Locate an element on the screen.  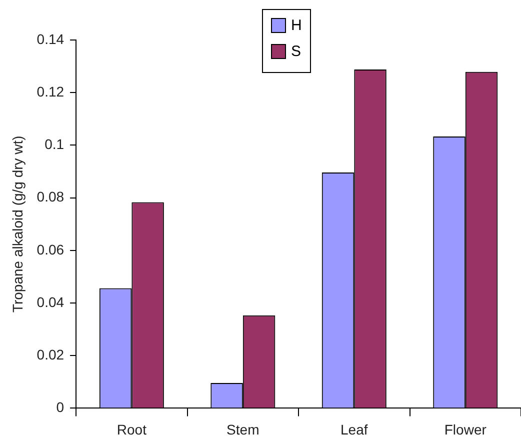
legend-label: H is located at coordinates (296, 25).